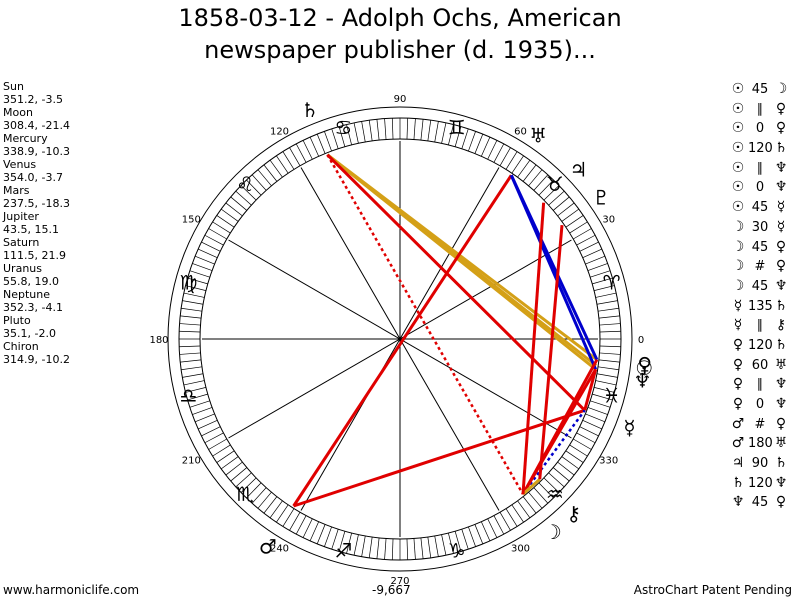 This screenshot has width=800, height=600. I want to click on aspect-planet-2: ♅, so click(781, 443).